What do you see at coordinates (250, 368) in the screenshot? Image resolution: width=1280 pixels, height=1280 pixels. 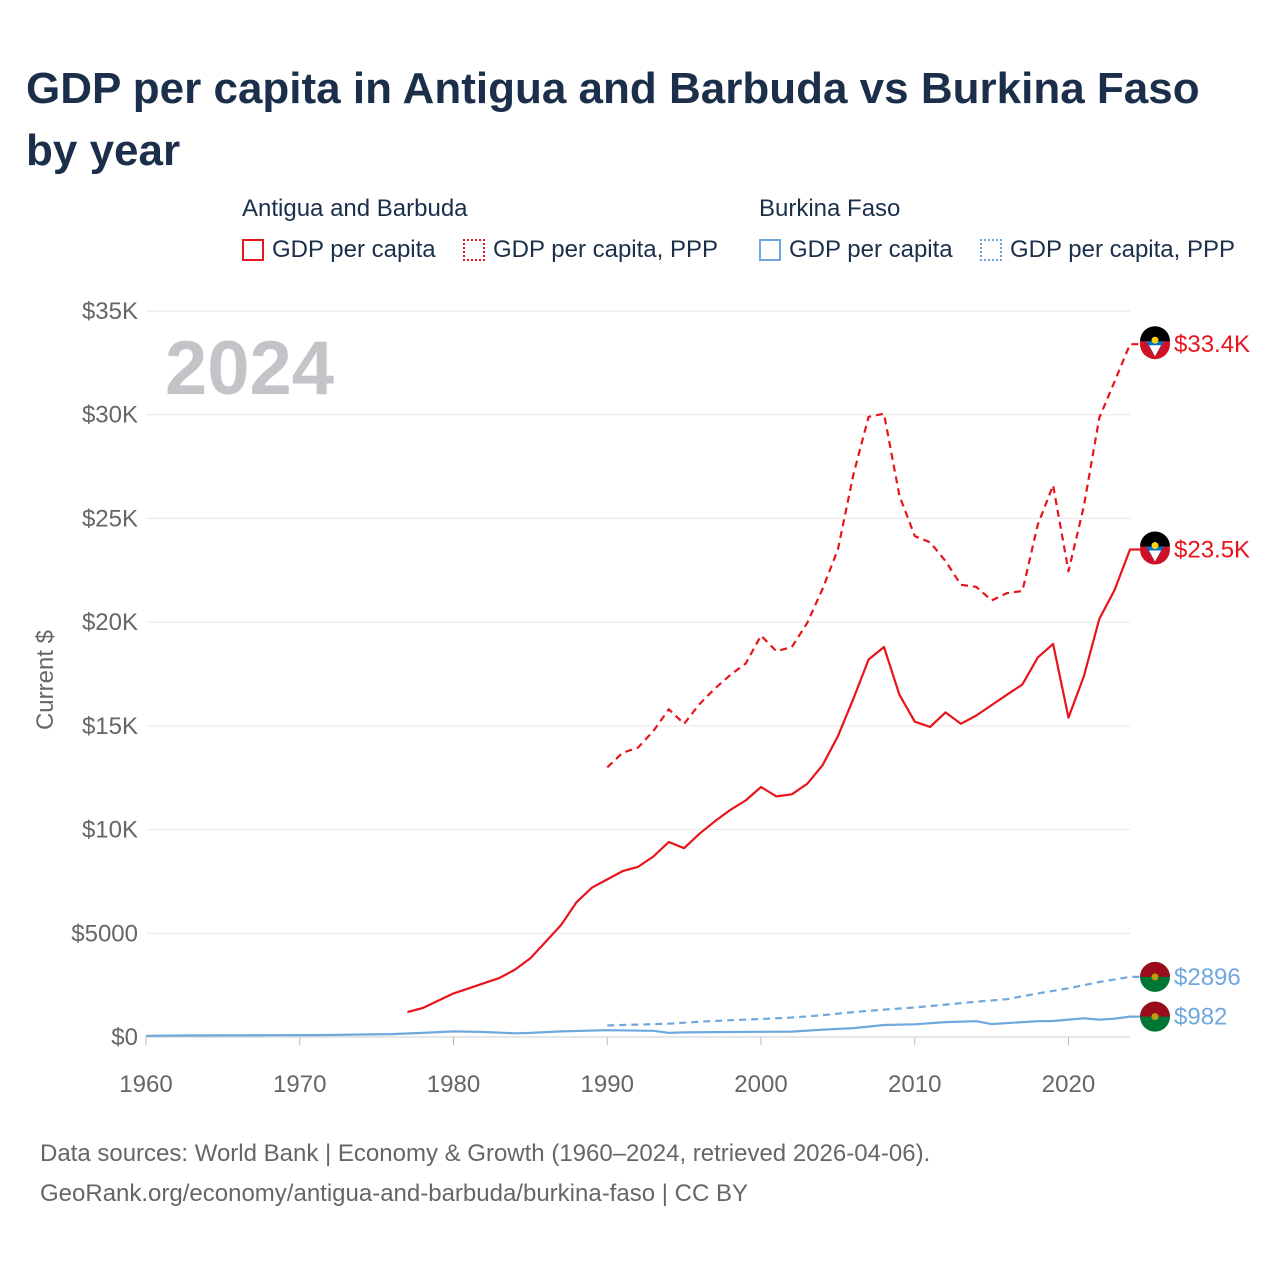 I see `year-watermark: 2024` at bounding box center [250, 368].